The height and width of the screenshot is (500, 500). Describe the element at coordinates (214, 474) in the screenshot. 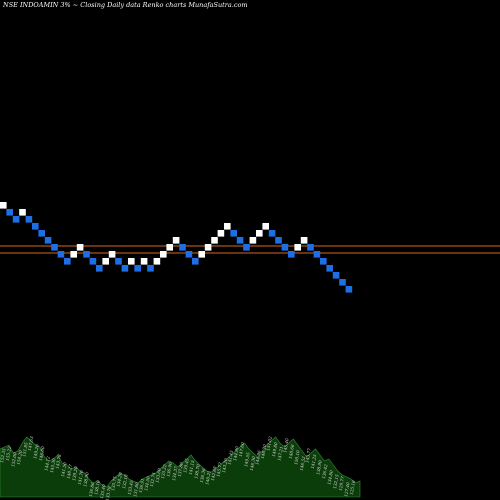

I see `volume-point-label: 142.88` at that location.